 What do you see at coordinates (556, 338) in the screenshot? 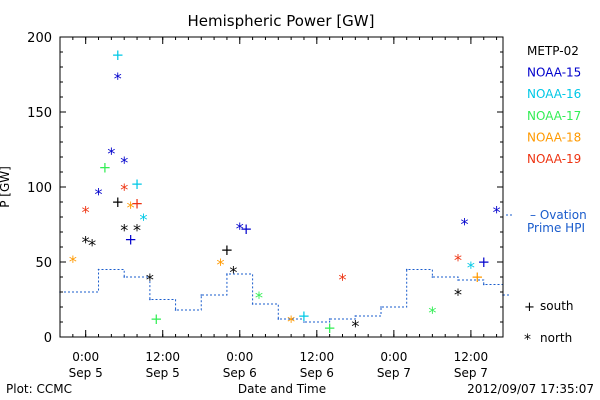
I see `north-label: north` at bounding box center [556, 338].